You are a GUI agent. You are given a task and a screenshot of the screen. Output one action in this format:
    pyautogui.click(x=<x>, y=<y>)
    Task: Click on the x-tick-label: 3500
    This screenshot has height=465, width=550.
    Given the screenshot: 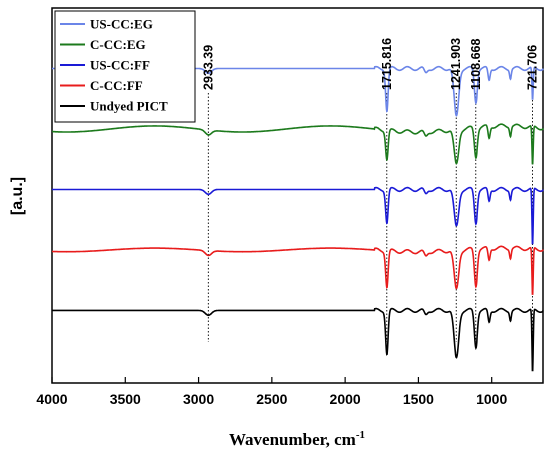 What is the action you would take?
    pyautogui.click(x=125, y=399)
    